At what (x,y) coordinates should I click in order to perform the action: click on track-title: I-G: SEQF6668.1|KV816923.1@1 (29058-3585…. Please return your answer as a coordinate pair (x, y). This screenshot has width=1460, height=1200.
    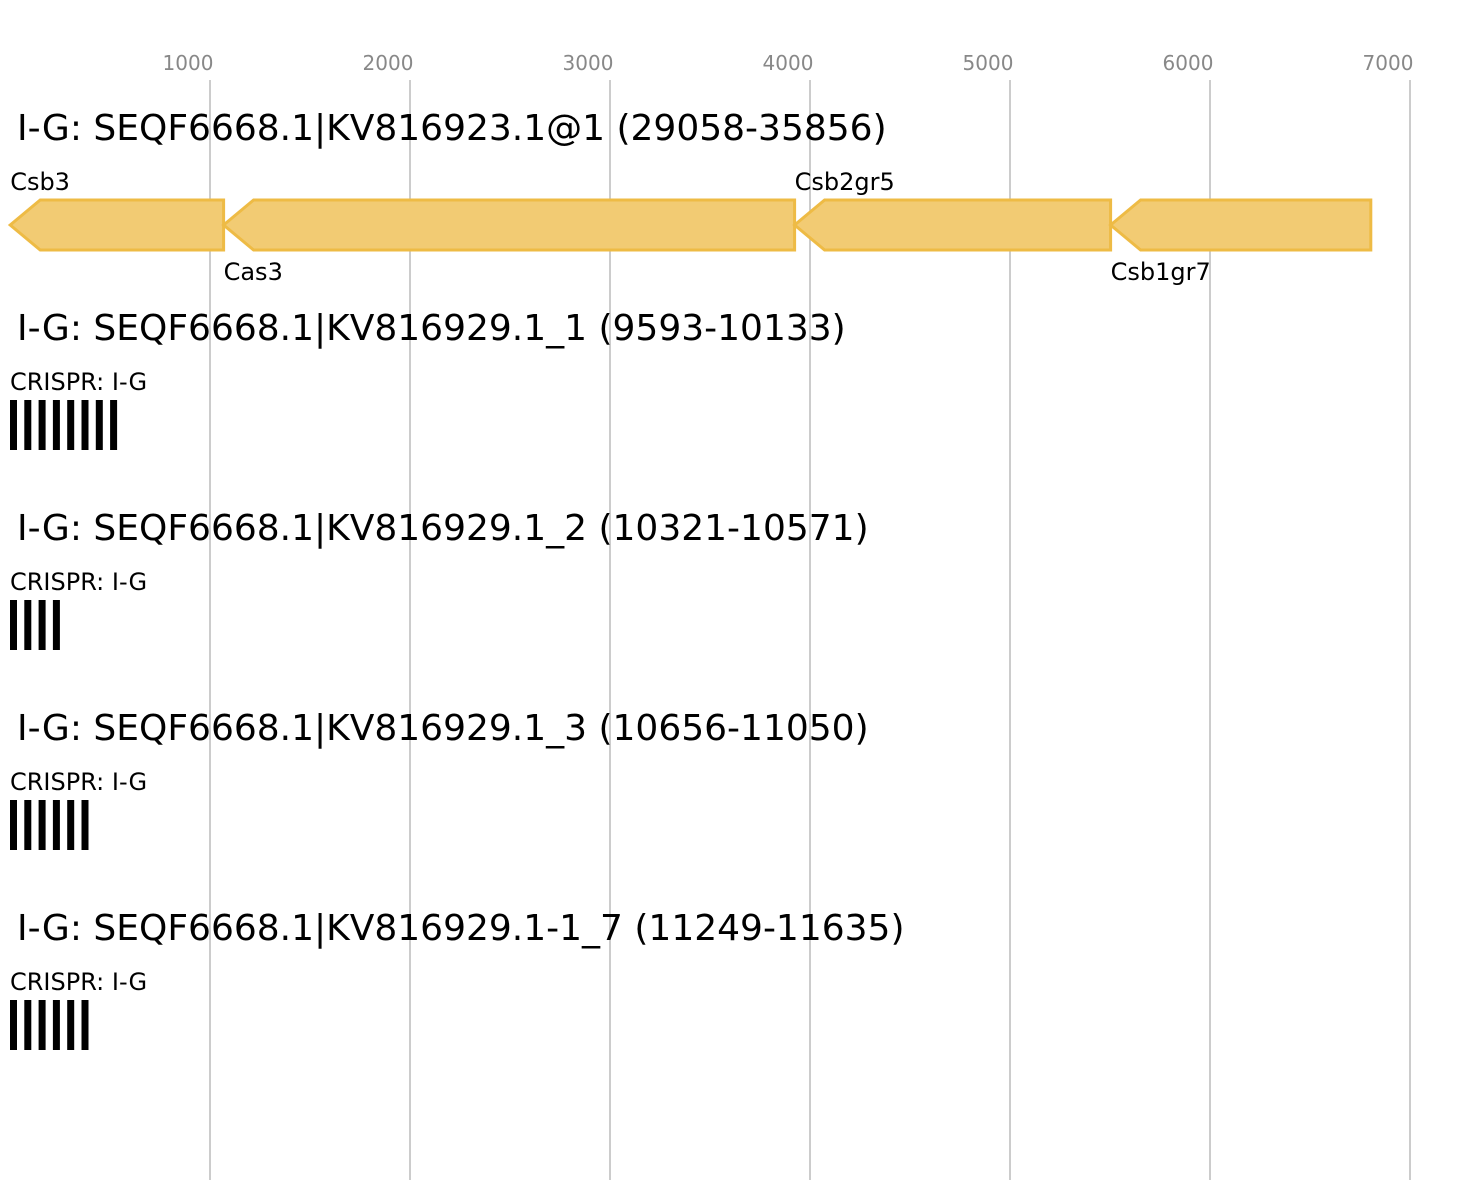
    Looking at the image, I should click on (452, 128).